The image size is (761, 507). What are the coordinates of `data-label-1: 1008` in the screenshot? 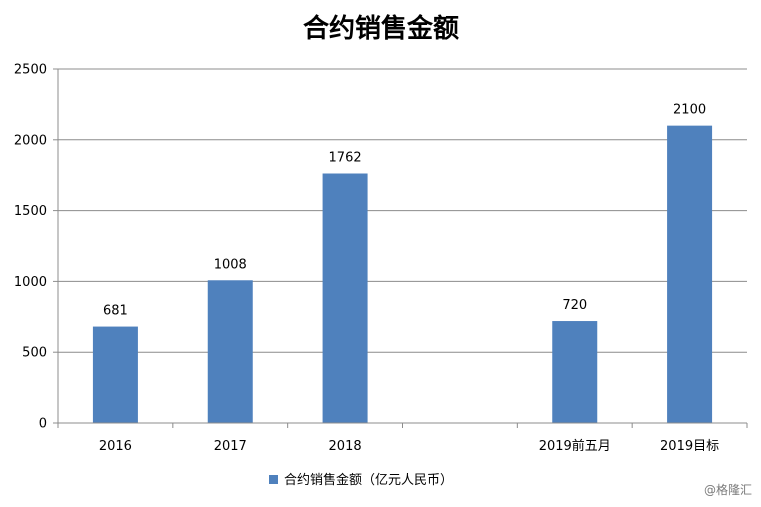 It's located at (230, 264).